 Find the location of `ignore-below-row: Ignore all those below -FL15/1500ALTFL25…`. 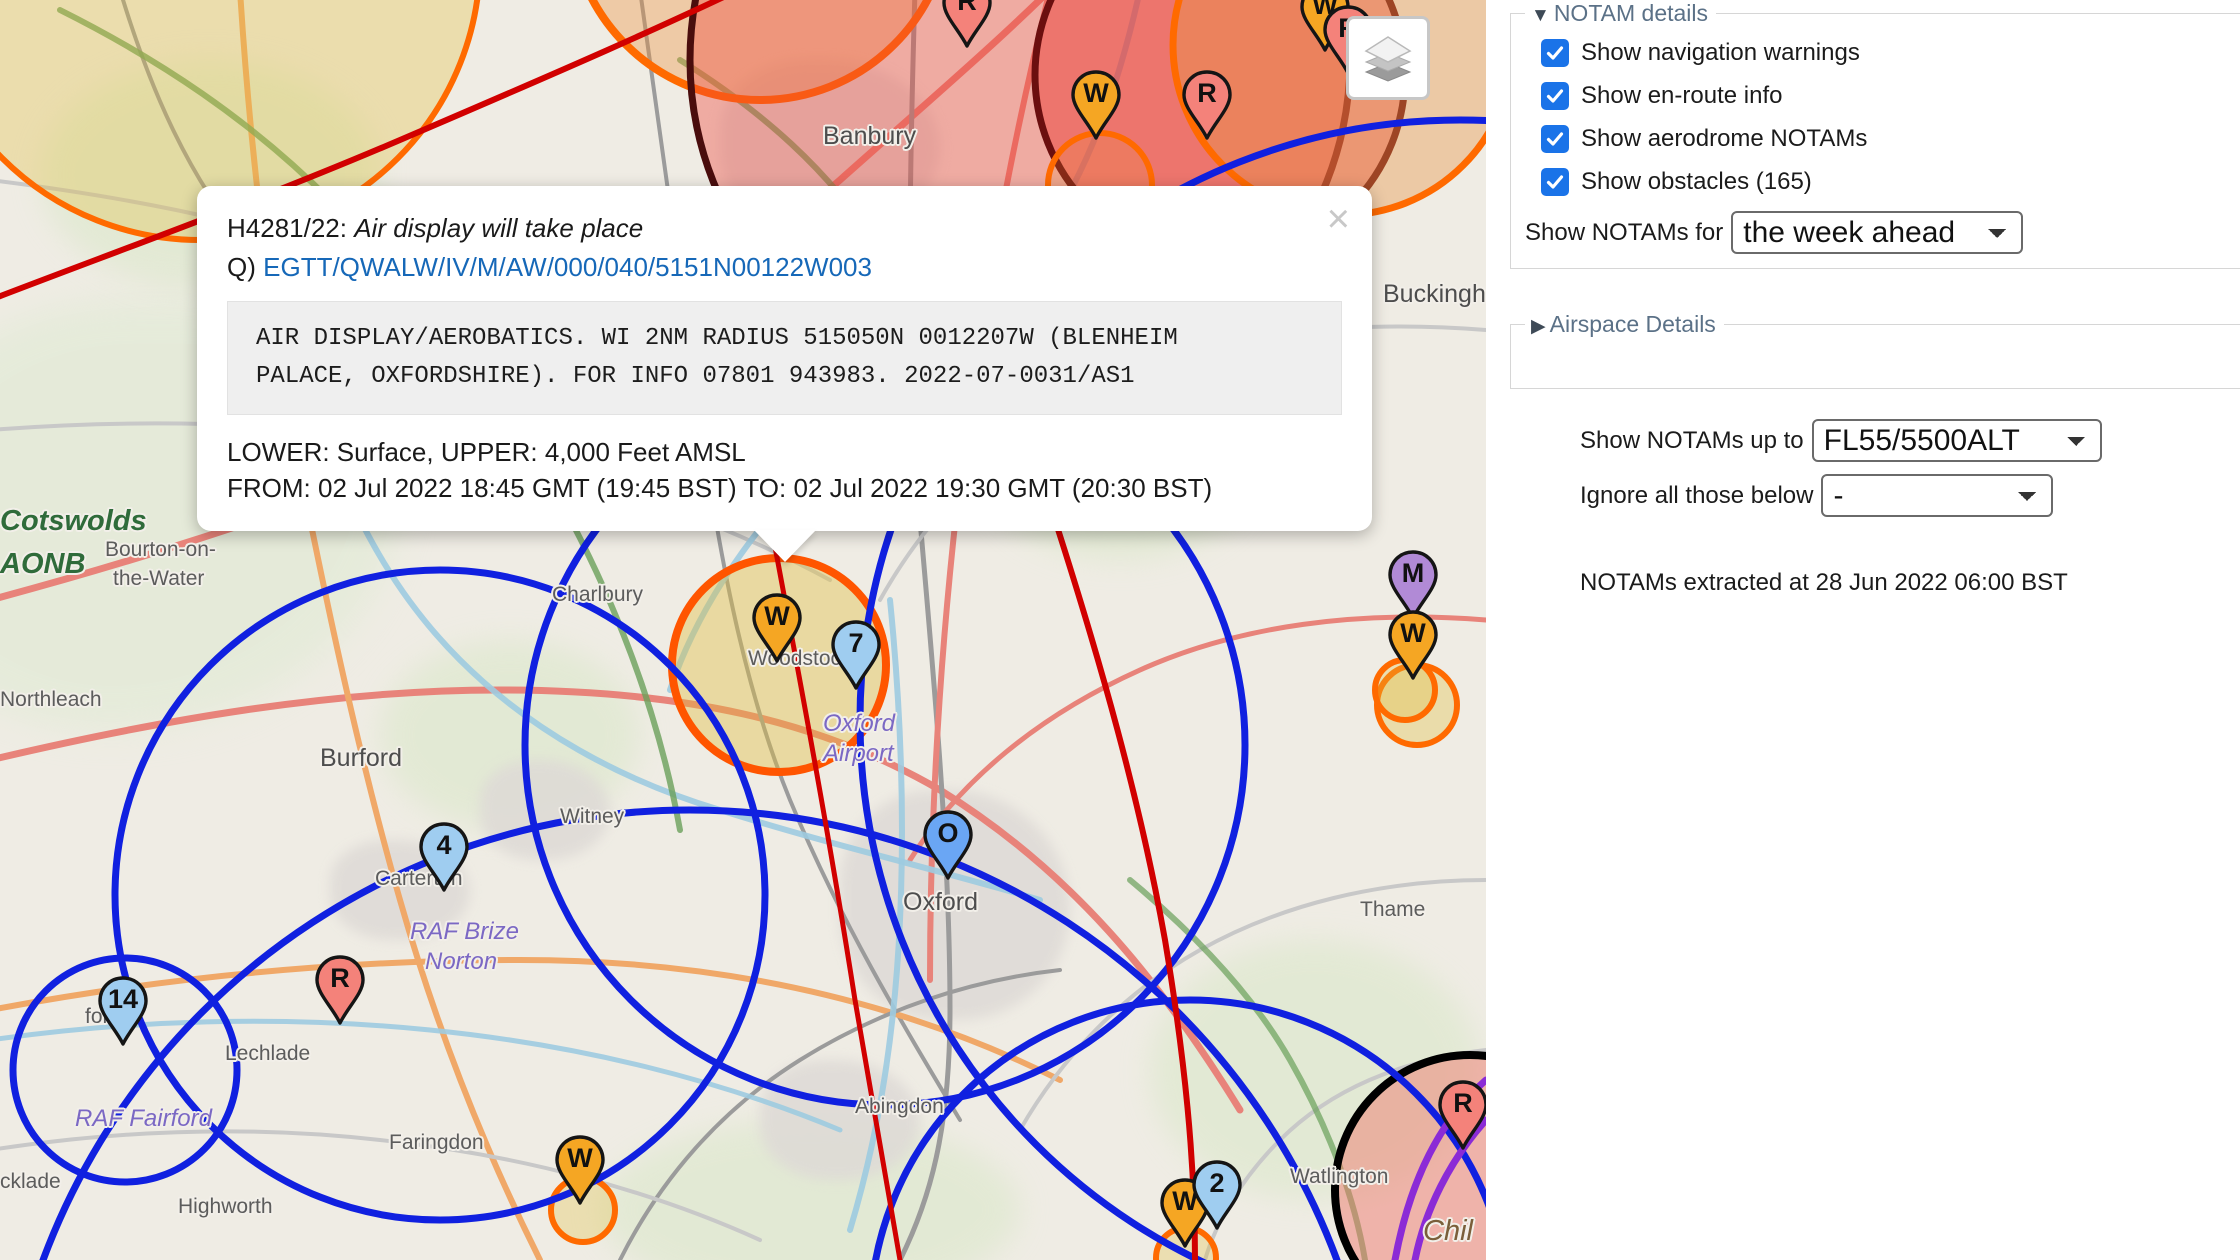

ignore-below-row: Ignore all those below -FL15/1500ALTFL25… is located at coordinates (1910, 495).